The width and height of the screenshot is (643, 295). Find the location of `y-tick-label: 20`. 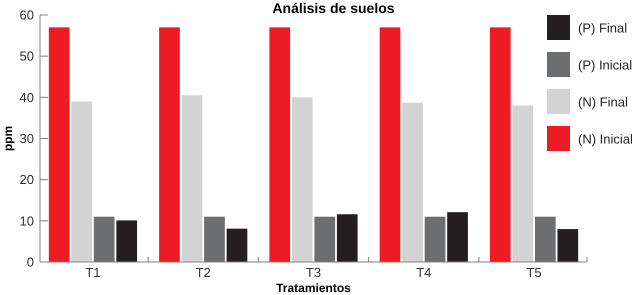

y-tick-label: 20 is located at coordinates (27, 180).